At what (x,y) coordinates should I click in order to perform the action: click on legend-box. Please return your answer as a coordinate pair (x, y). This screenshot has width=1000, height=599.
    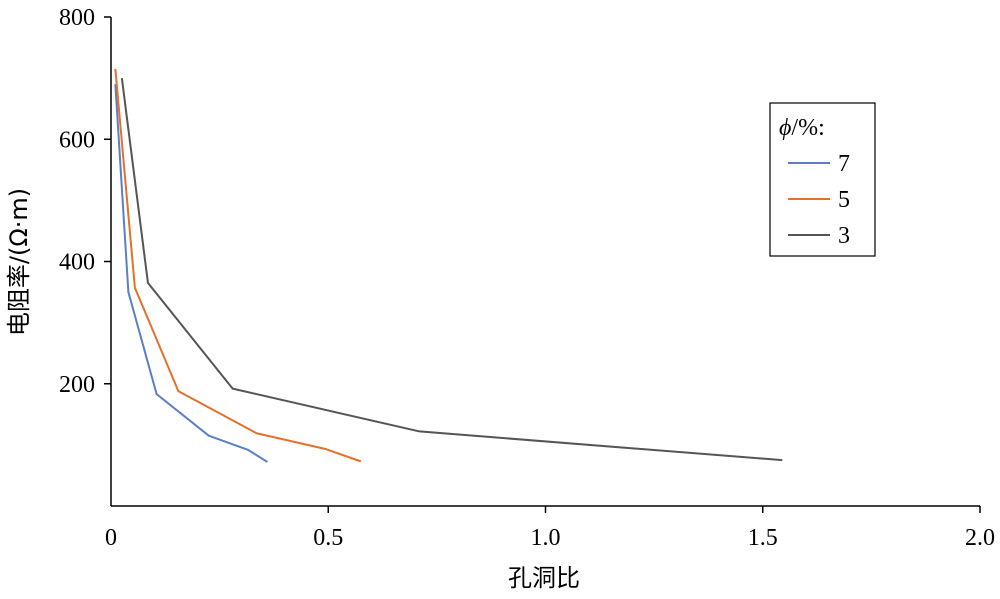
    Looking at the image, I should click on (822, 179).